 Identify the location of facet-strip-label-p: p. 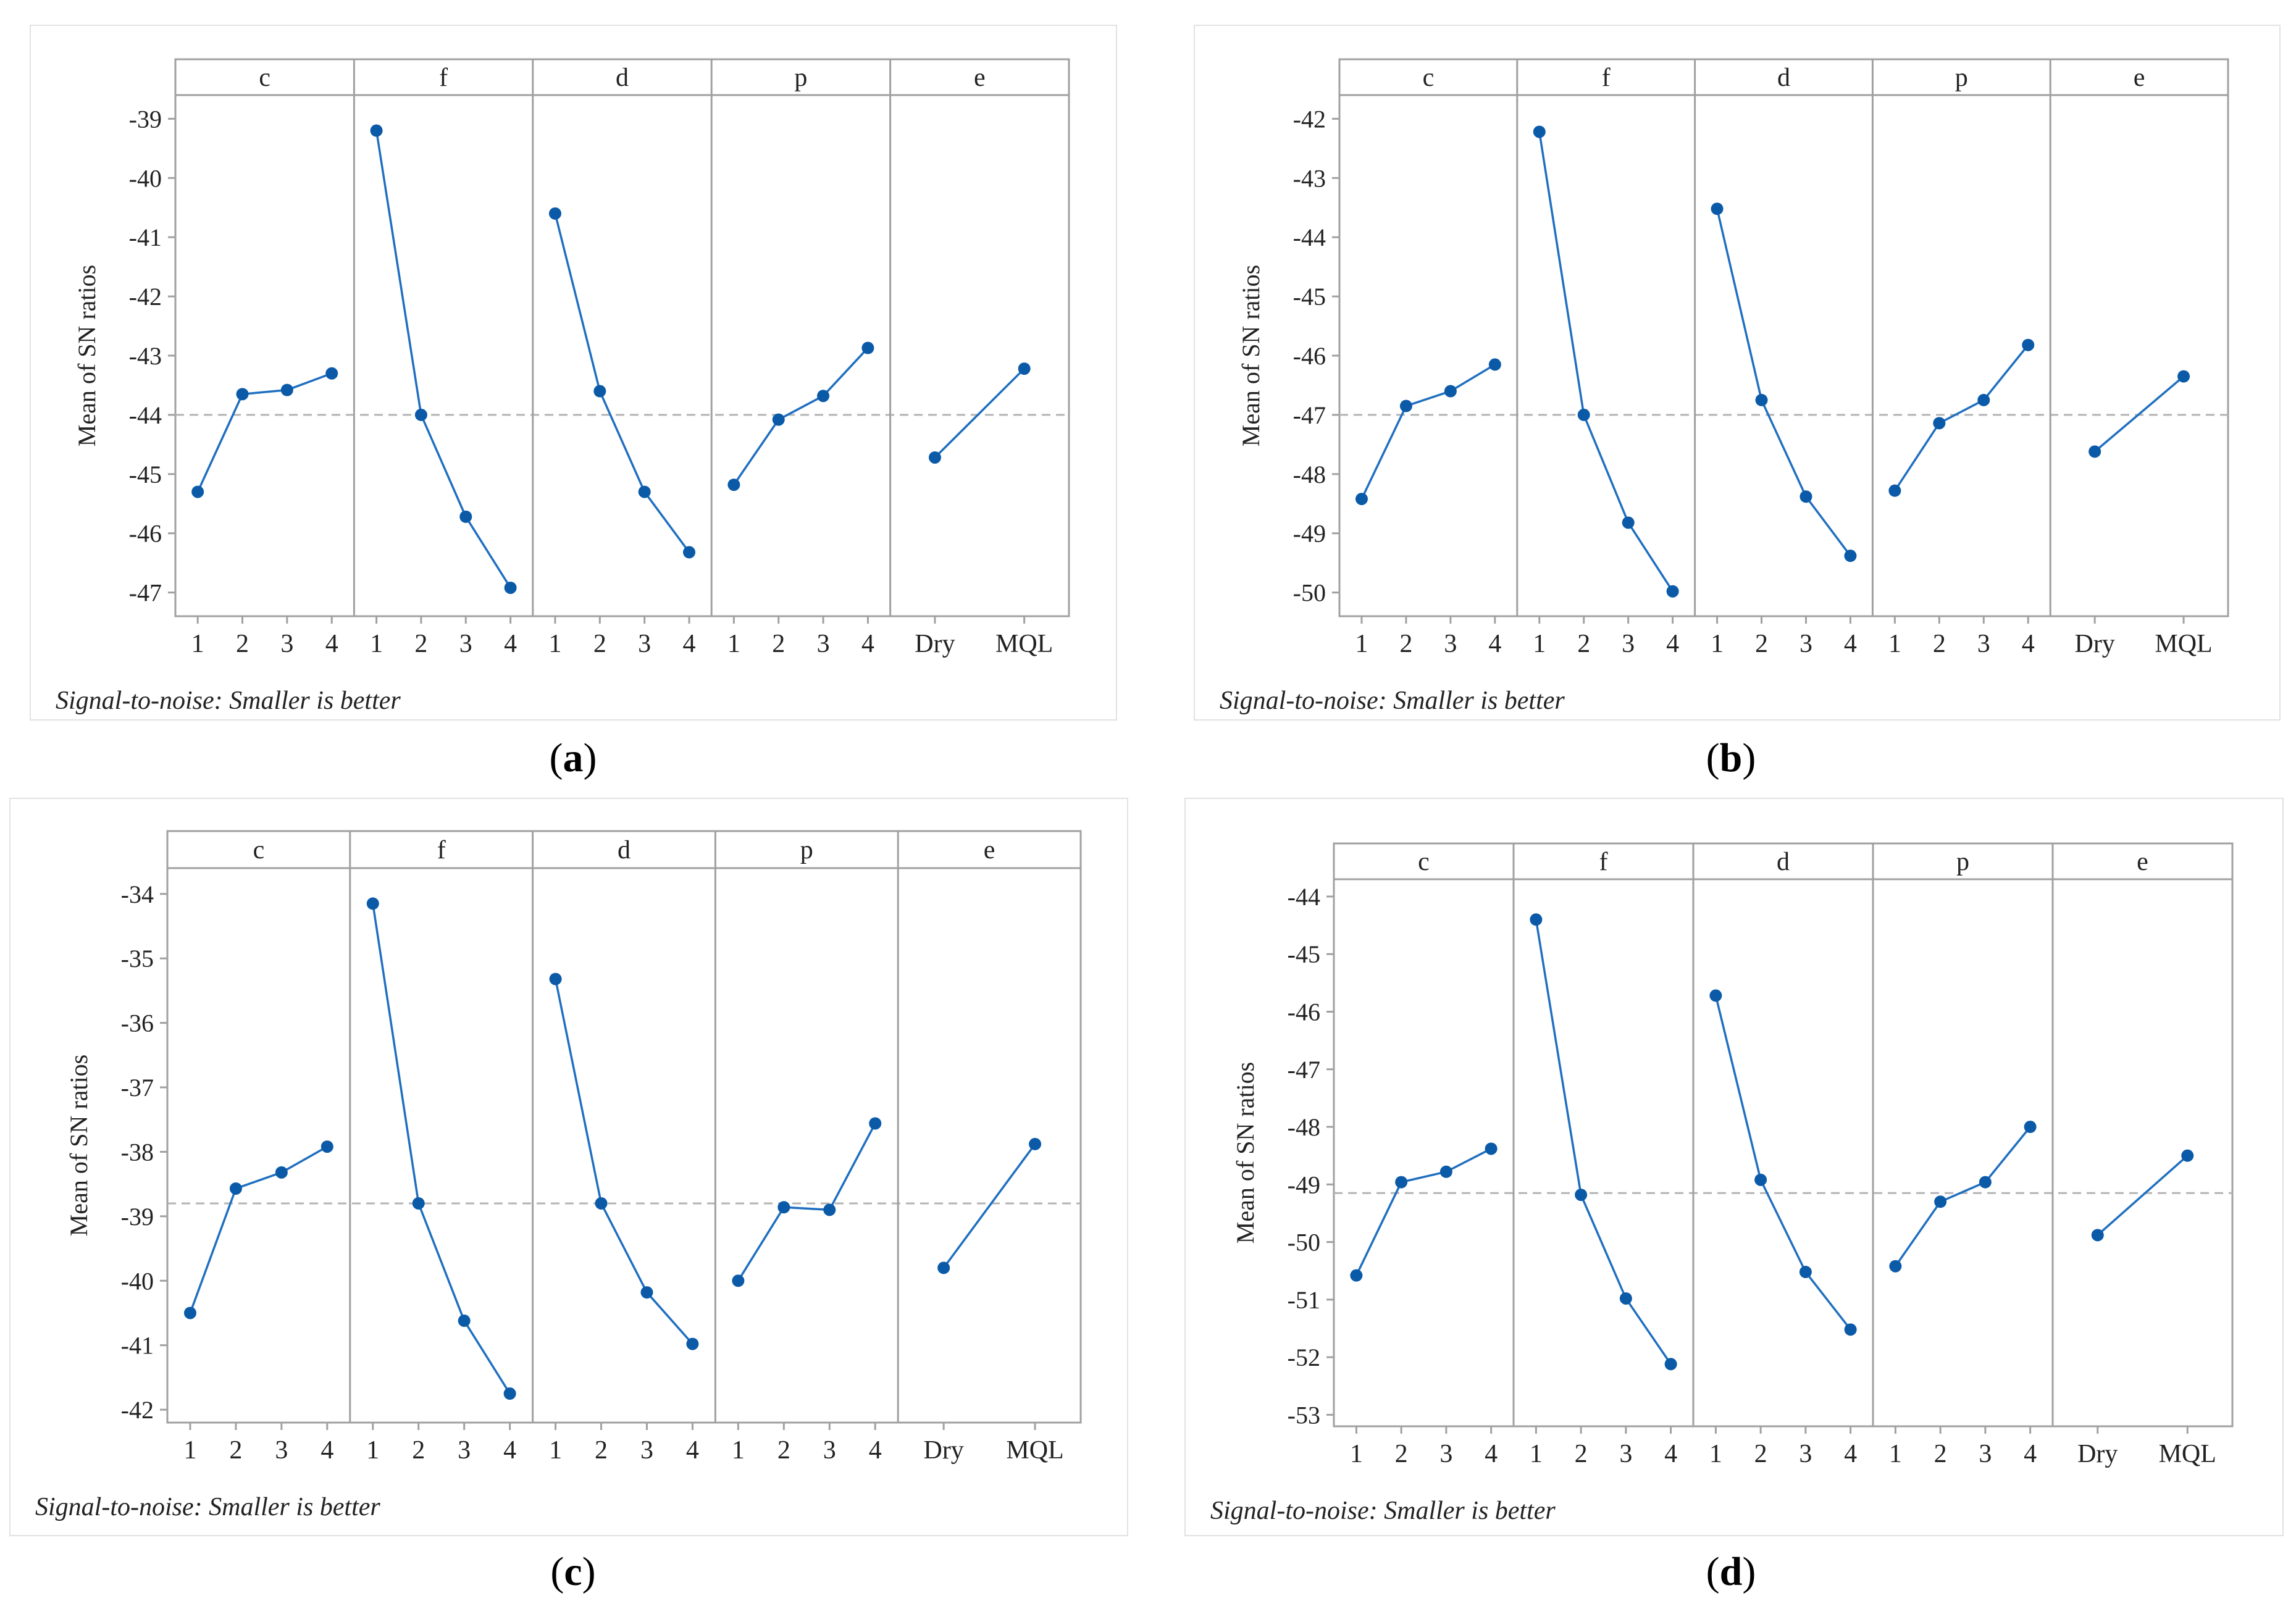
(800, 78).